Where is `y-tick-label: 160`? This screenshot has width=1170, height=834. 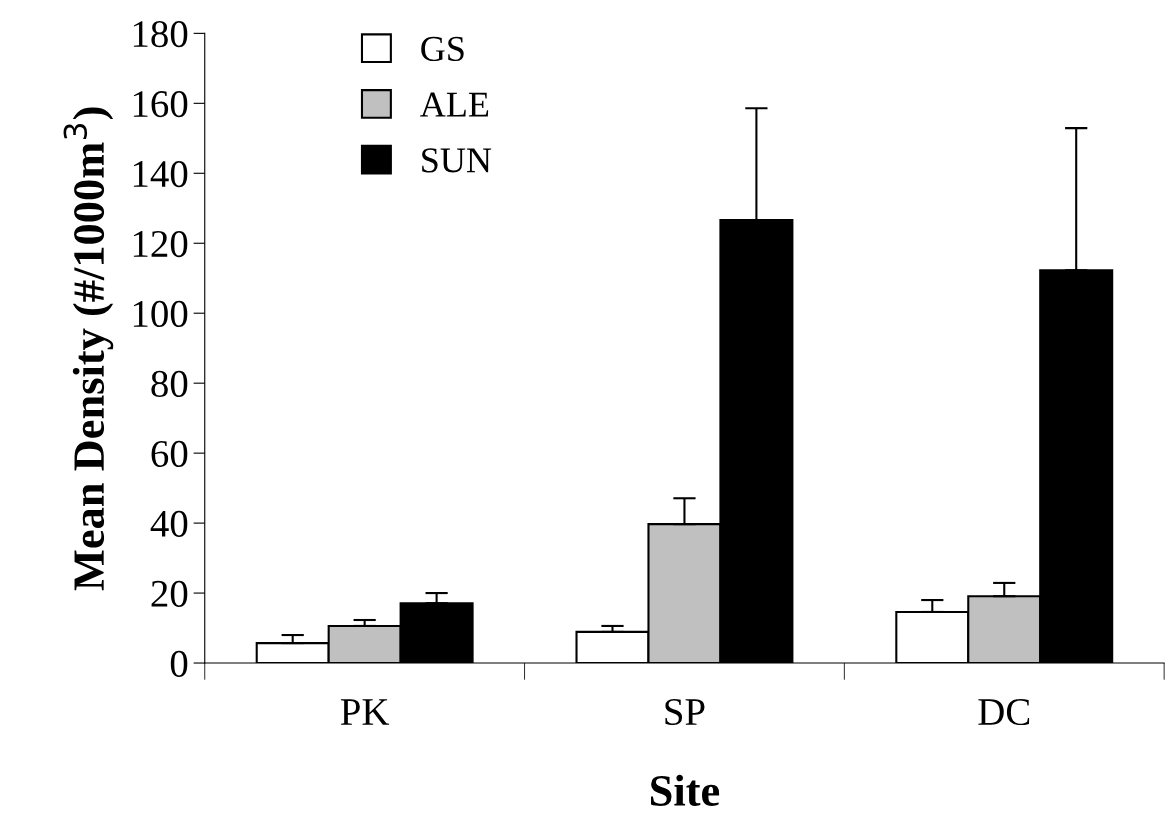 y-tick-label: 160 is located at coordinates (160, 104).